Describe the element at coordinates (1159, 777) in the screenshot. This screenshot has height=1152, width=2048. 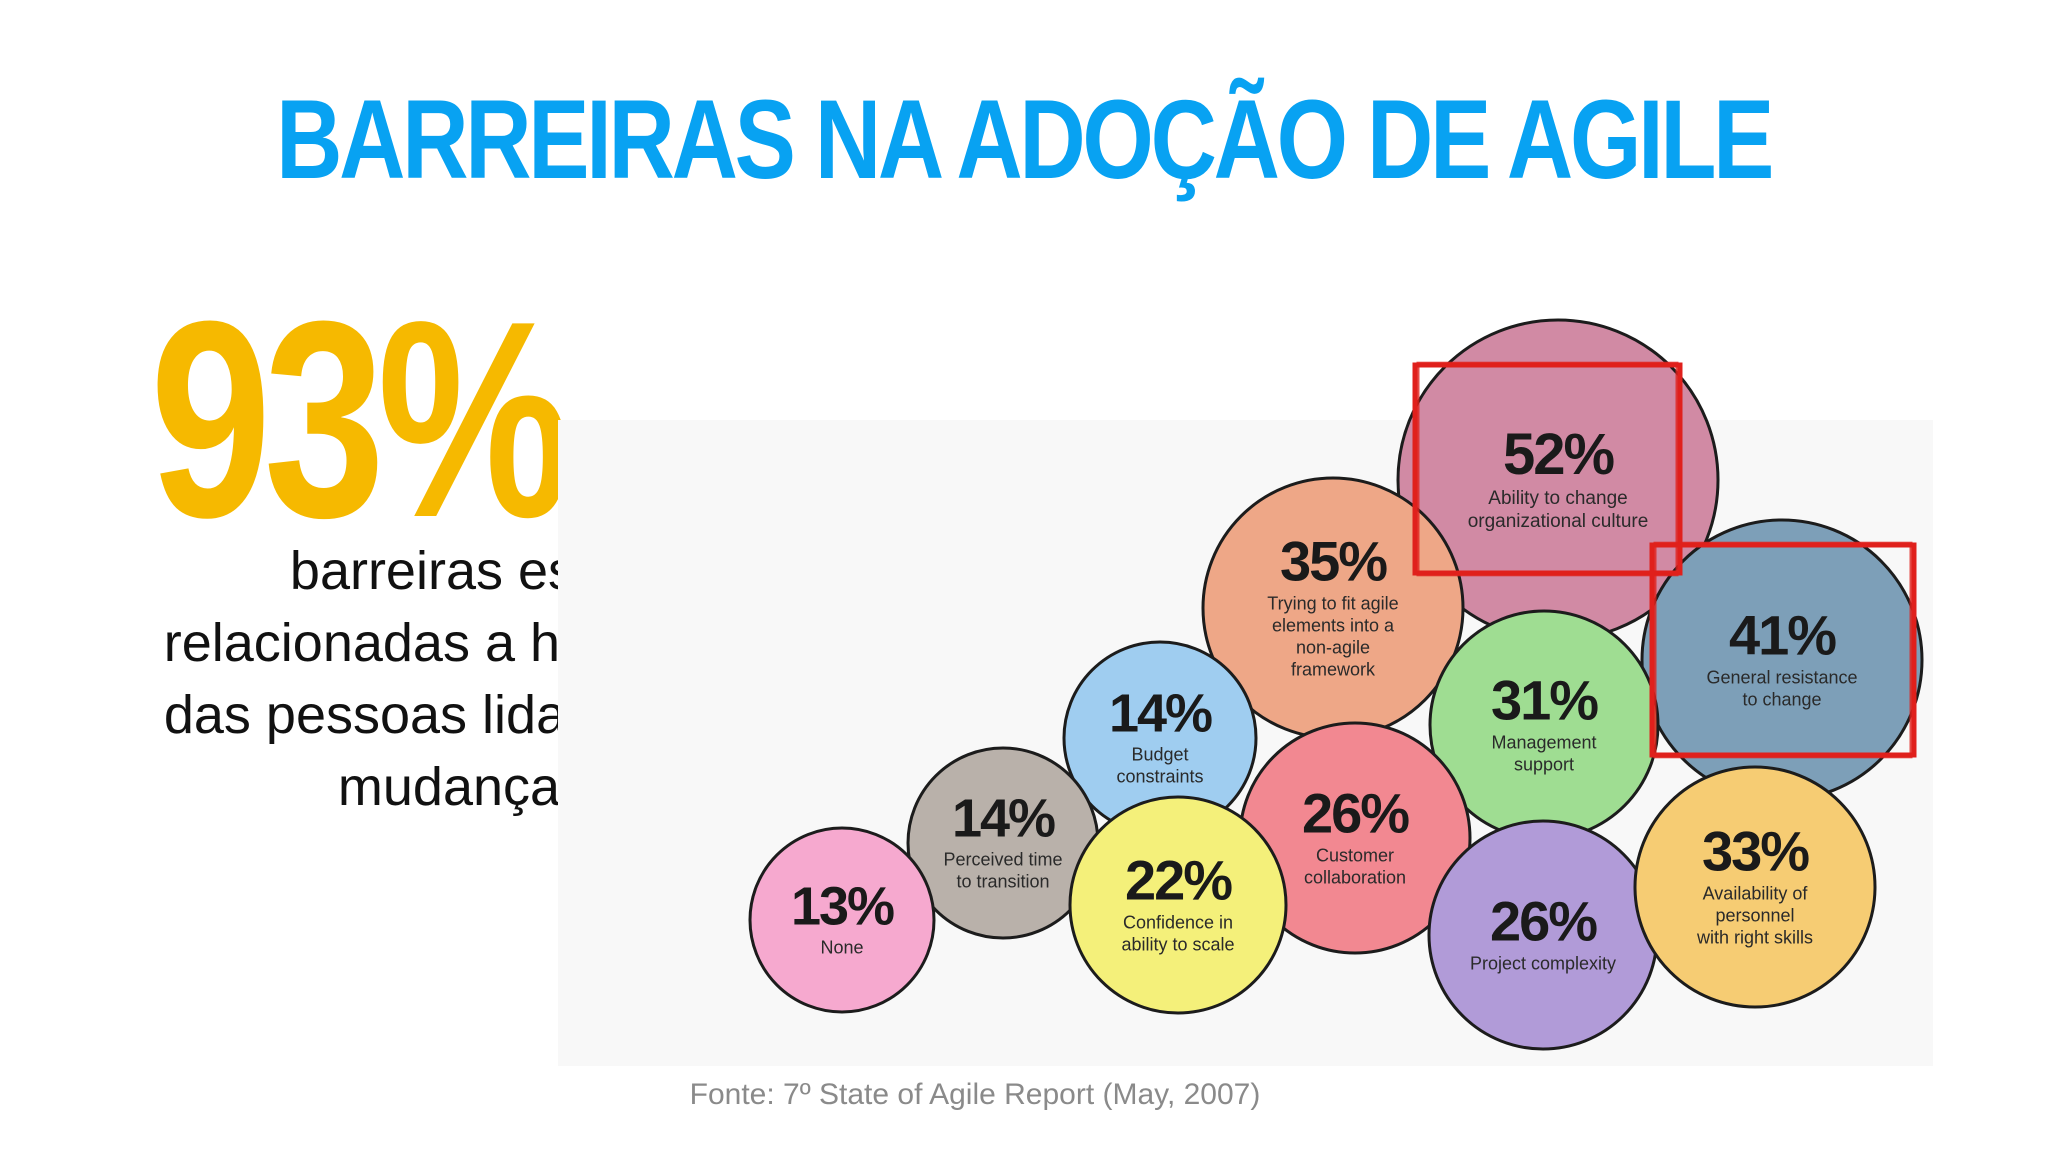
I see `bubble-label: constraints` at that location.